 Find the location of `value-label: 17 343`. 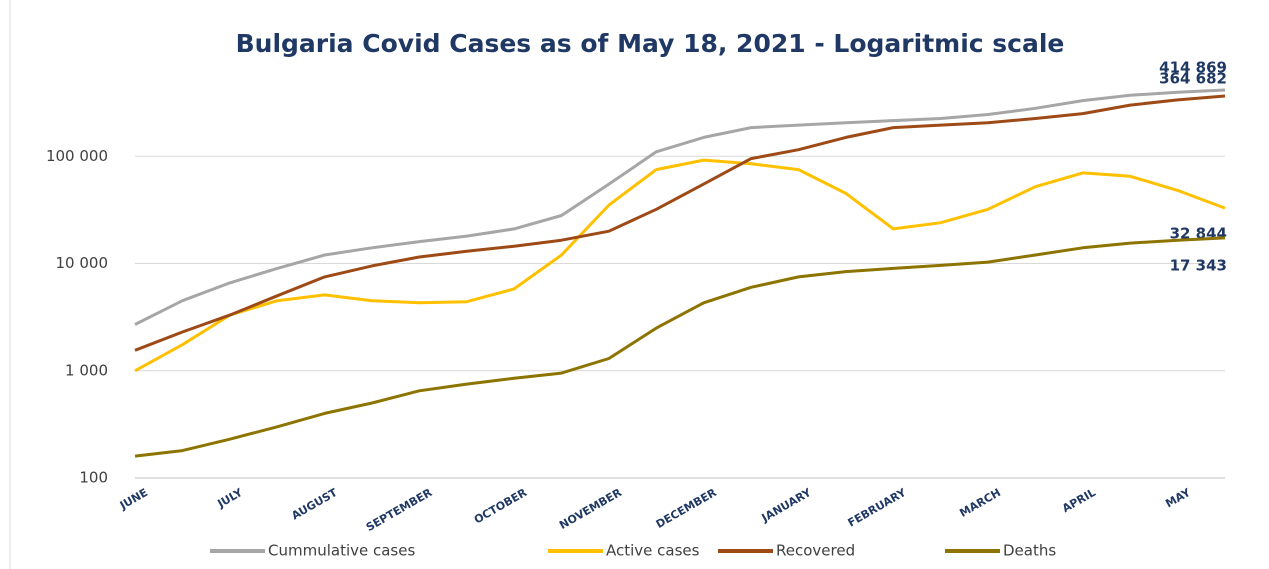

value-label: 17 343 is located at coordinates (1198, 265).